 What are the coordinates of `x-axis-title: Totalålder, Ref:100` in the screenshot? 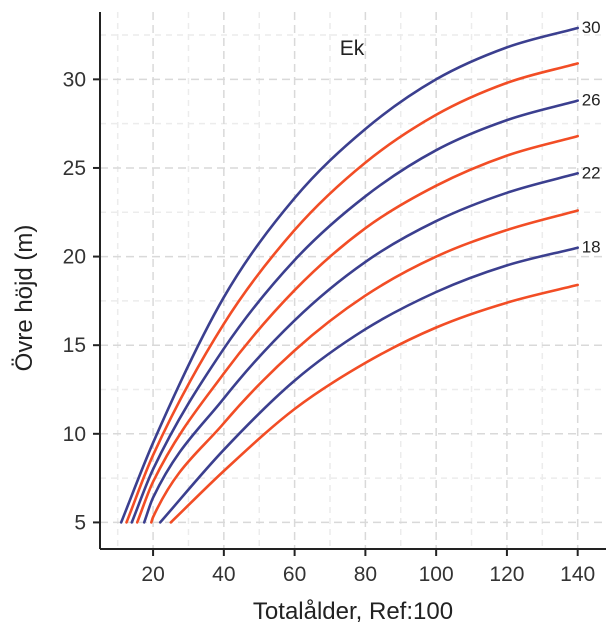 It's located at (353, 611).